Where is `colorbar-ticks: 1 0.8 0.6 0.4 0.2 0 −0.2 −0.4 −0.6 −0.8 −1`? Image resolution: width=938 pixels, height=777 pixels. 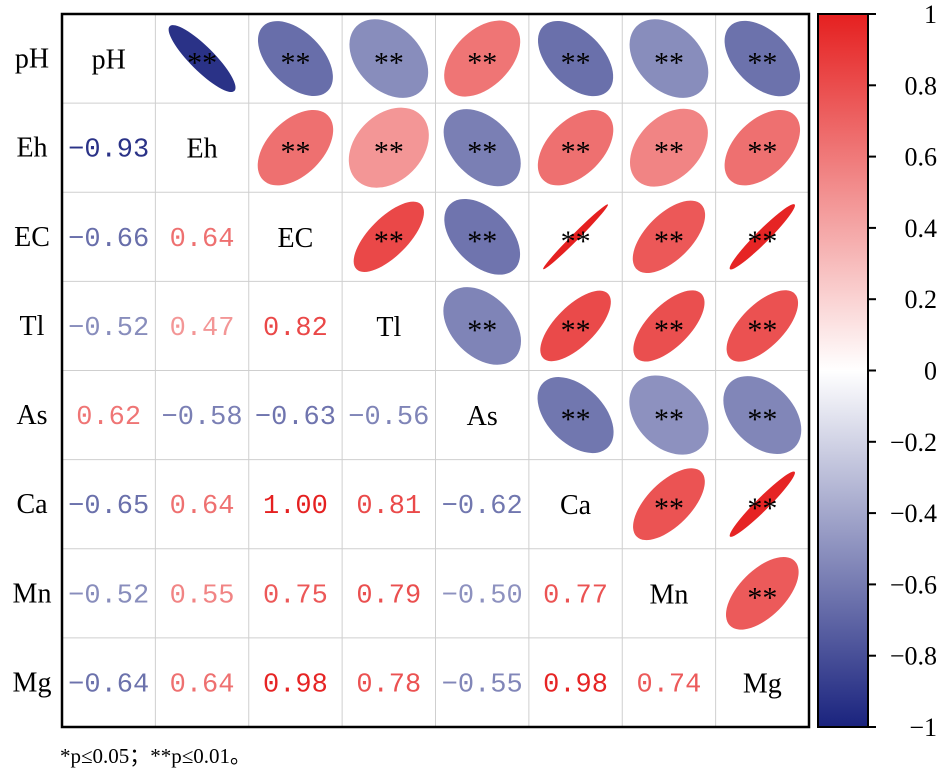 colorbar-ticks: 1 0.8 0.6 0.4 0.2 0 −0.2 −0.4 −0.6 −0.8 −1 is located at coordinates (902, 371).